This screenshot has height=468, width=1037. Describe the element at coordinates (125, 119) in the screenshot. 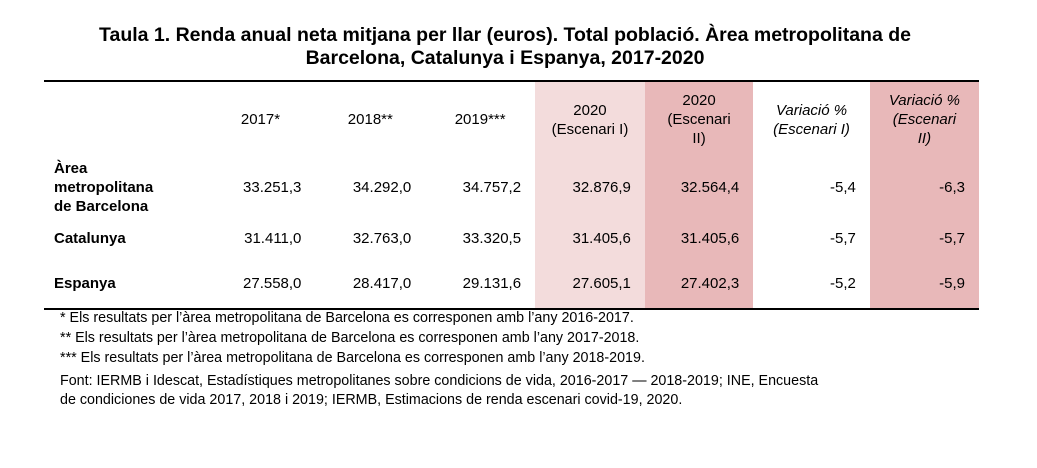

I see `header-empty-cell` at that location.